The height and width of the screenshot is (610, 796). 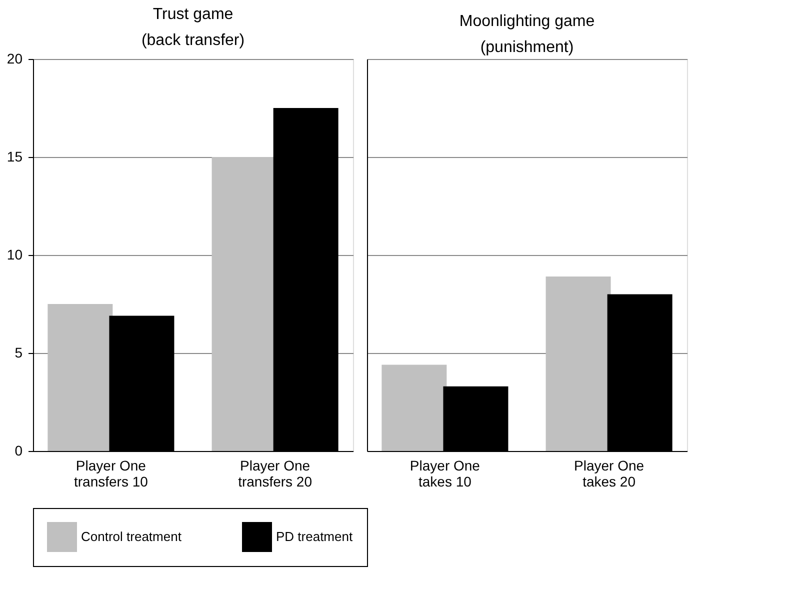 What do you see at coordinates (445, 474) in the screenshot?
I see `x-tick-label: Player One takes 10` at bounding box center [445, 474].